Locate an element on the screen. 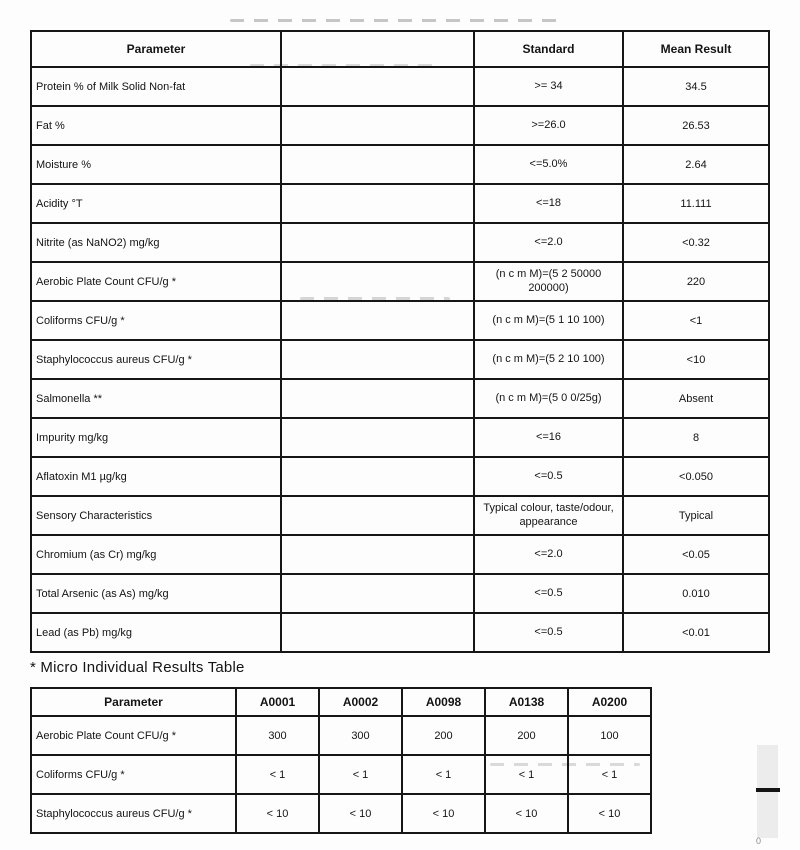 Image resolution: width=800 pixels, height=850 pixels. table-row: Fat % >=26.0 26.53 is located at coordinates (400, 125).